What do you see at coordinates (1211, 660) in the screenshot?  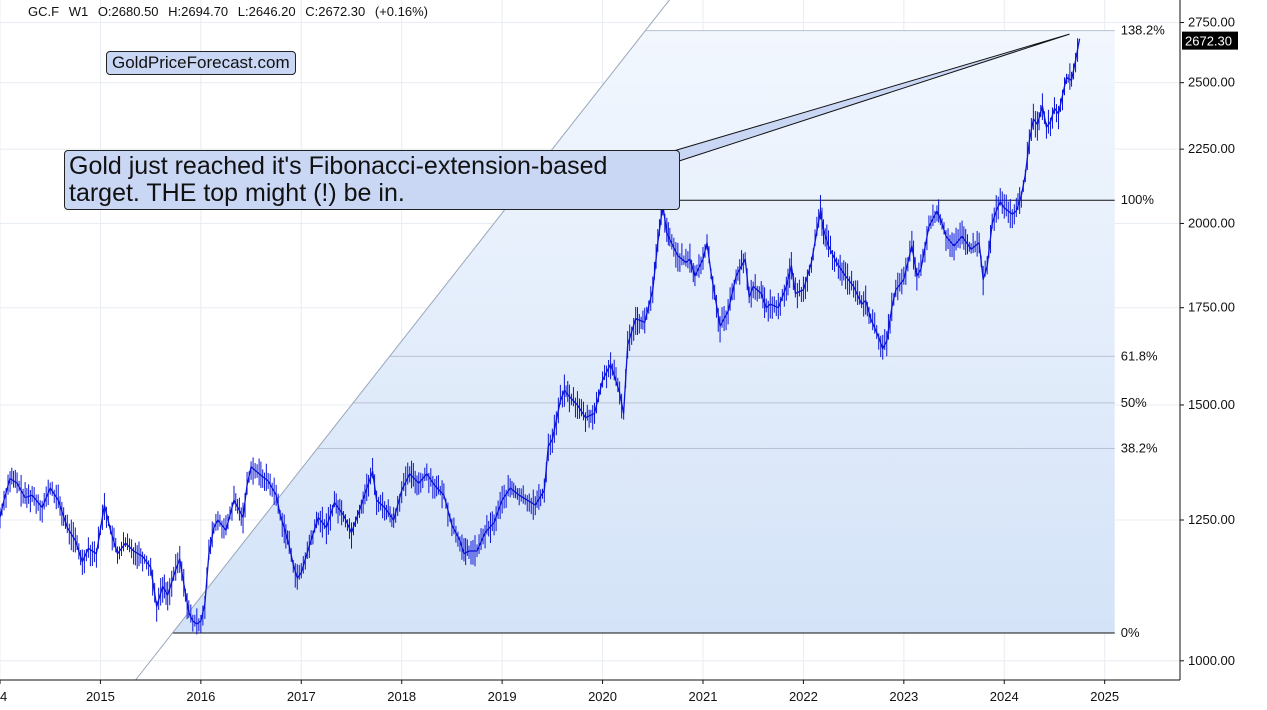 I see `y-tick-label: 1000.00` at bounding box center [1211, 660].